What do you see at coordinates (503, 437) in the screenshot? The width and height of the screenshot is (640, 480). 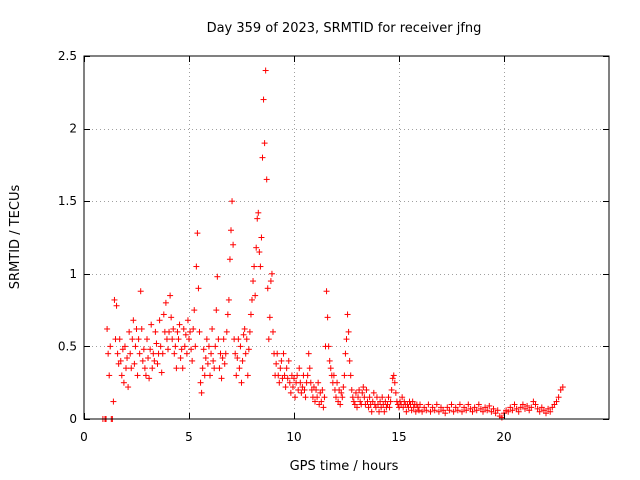 I see `x-tick-label: 20` at bounding box center [503, 437].